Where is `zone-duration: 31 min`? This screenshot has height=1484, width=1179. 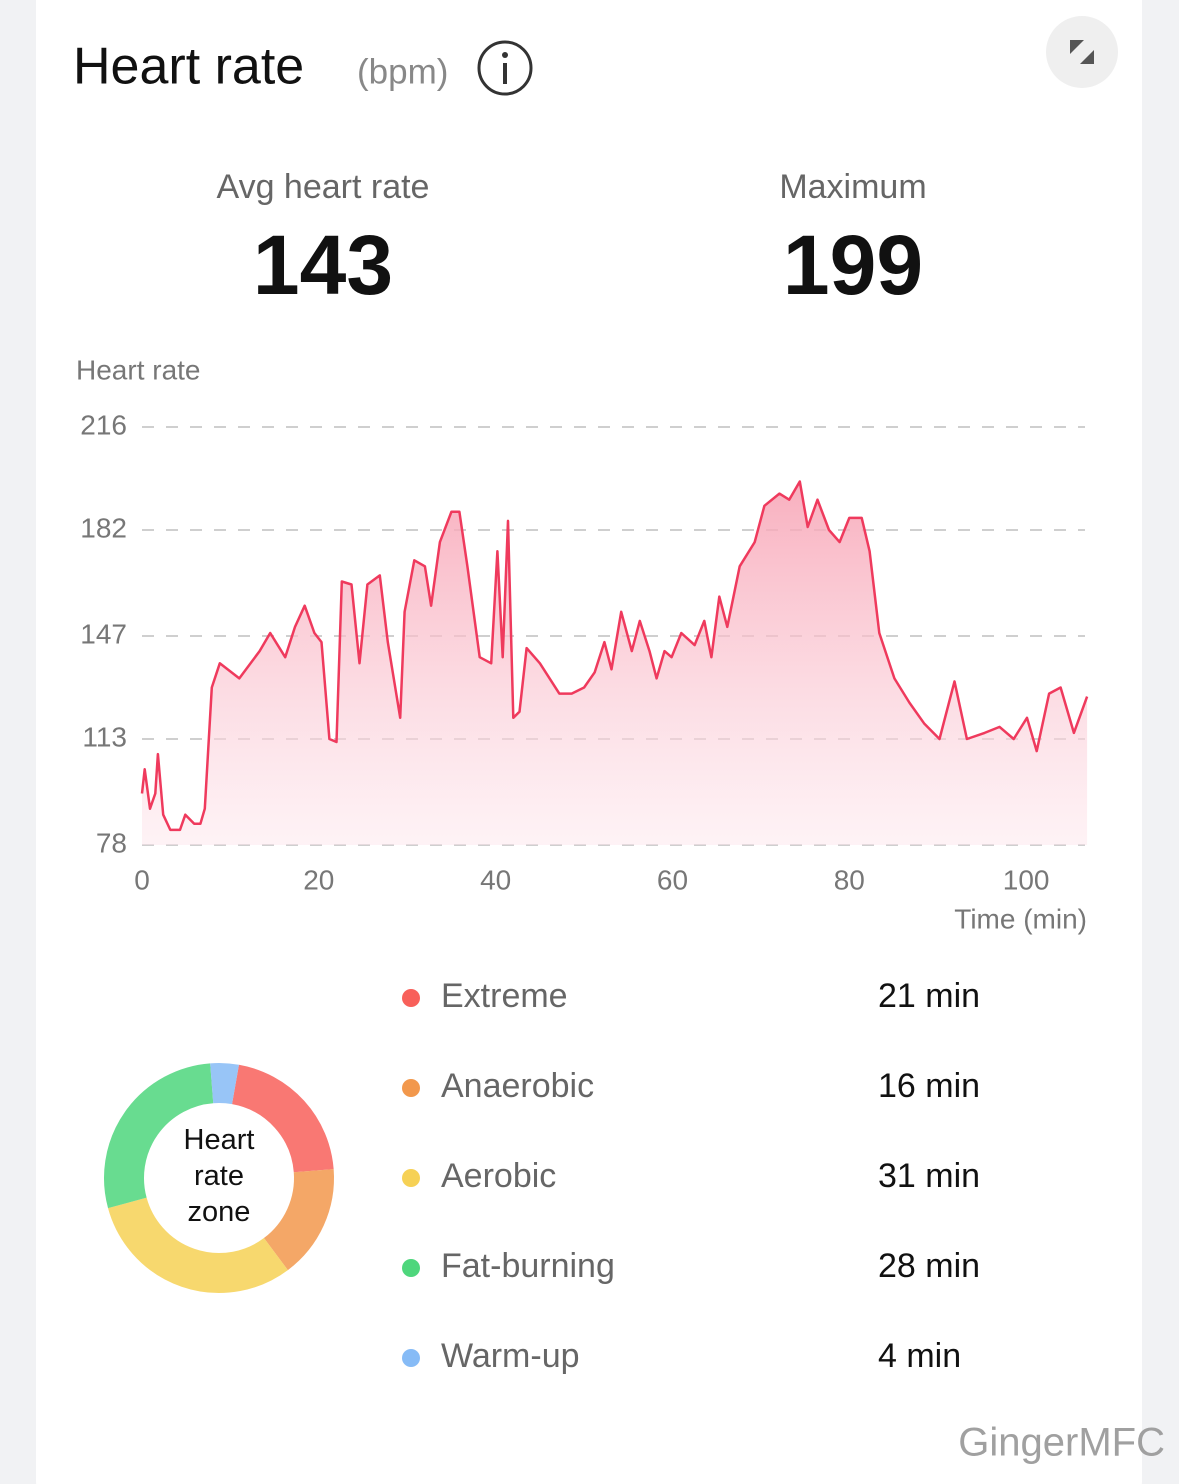
zone-duration: 31 min is located at coordinates (929, 1176).